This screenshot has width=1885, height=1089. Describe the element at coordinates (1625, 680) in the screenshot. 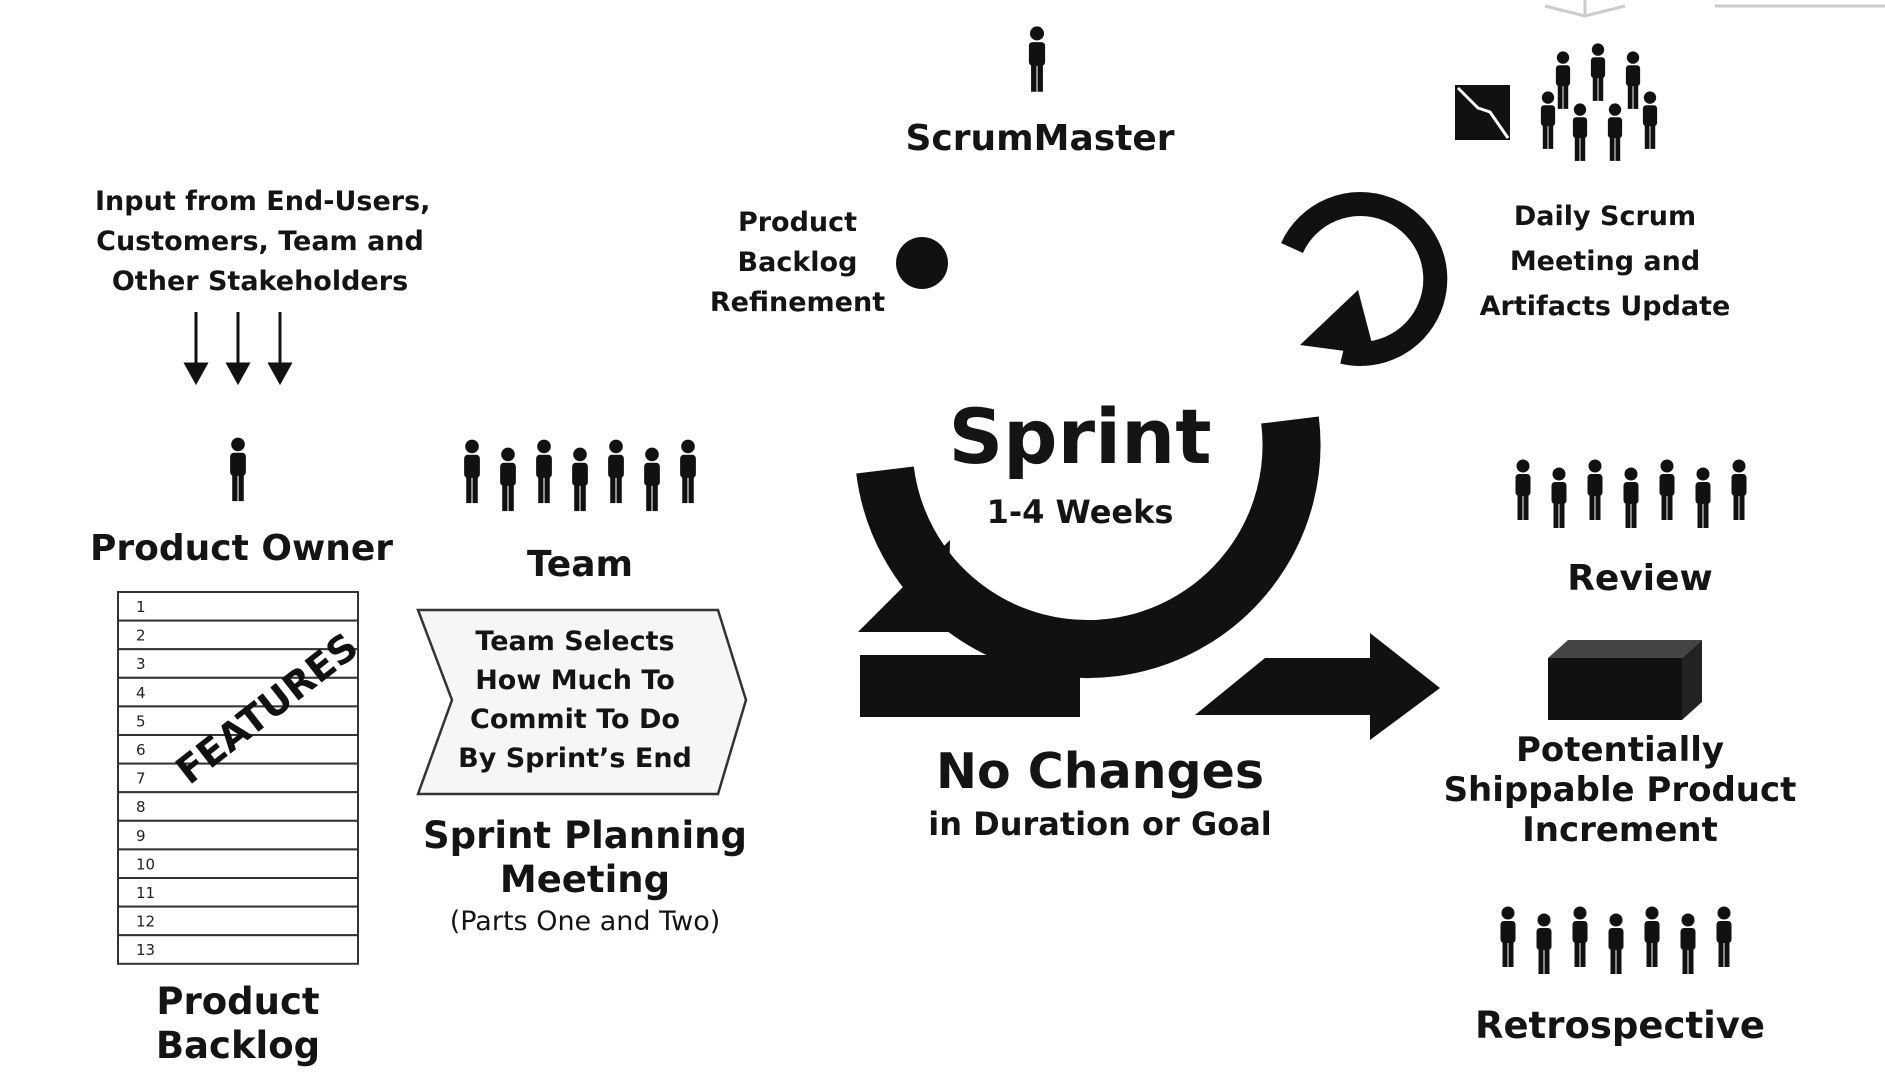

I see `product-box-icon` at that location.